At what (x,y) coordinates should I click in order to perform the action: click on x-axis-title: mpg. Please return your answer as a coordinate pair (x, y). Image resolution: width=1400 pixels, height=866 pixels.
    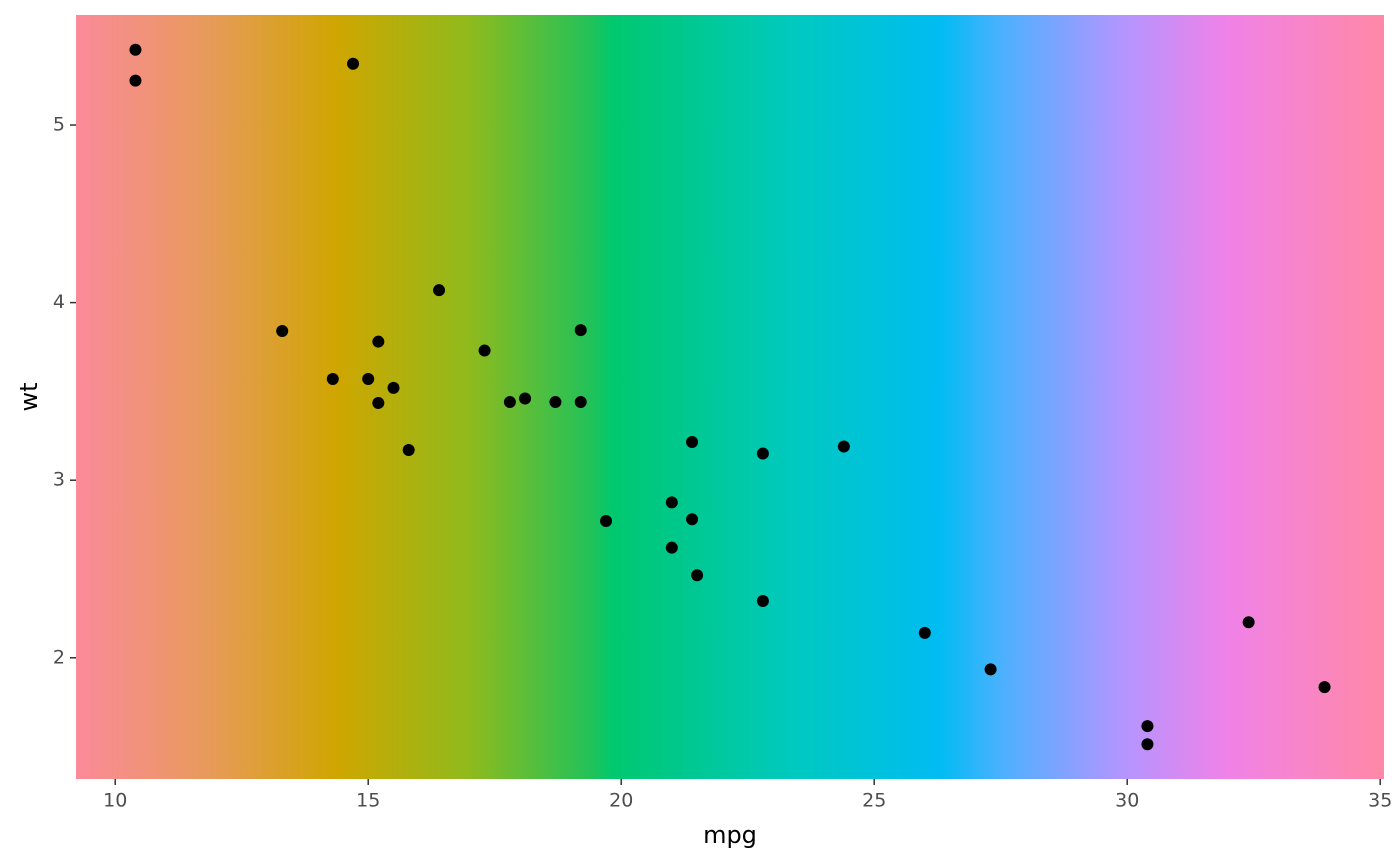
    Looking at the image, I should click on (730, 835).